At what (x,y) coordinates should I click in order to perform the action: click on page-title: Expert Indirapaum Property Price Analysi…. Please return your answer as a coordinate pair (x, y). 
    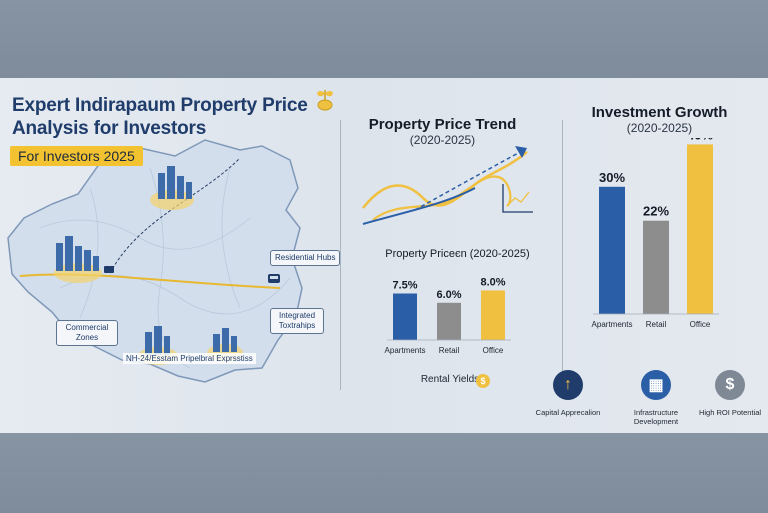
    Looking at the image, I should click on (160, 117).